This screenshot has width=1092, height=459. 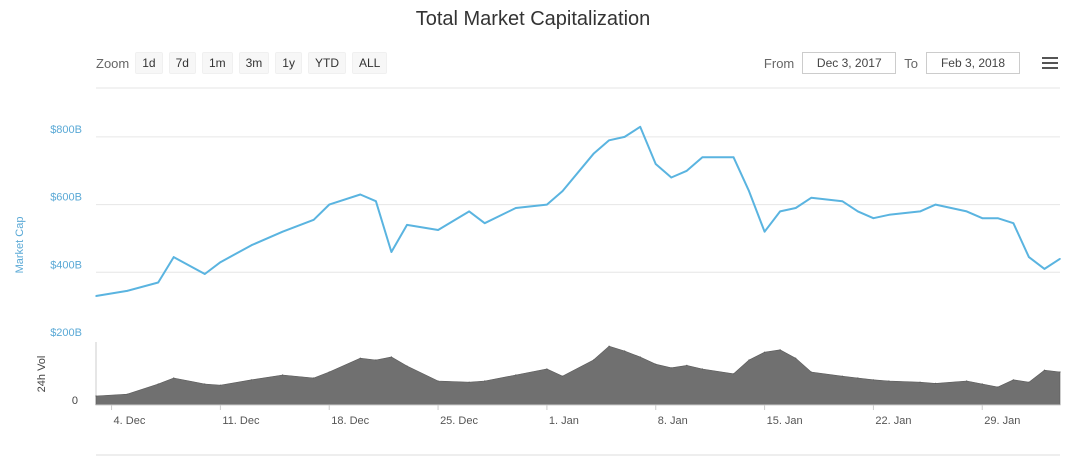 I want to click on x-tick-label: 25. Dec, so click(x=459, y=421).